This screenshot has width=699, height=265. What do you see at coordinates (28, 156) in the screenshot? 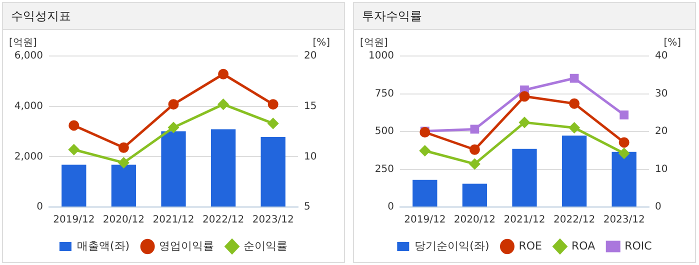
I see `y-tick-label: 2,000` at bounding box center [28, 156].